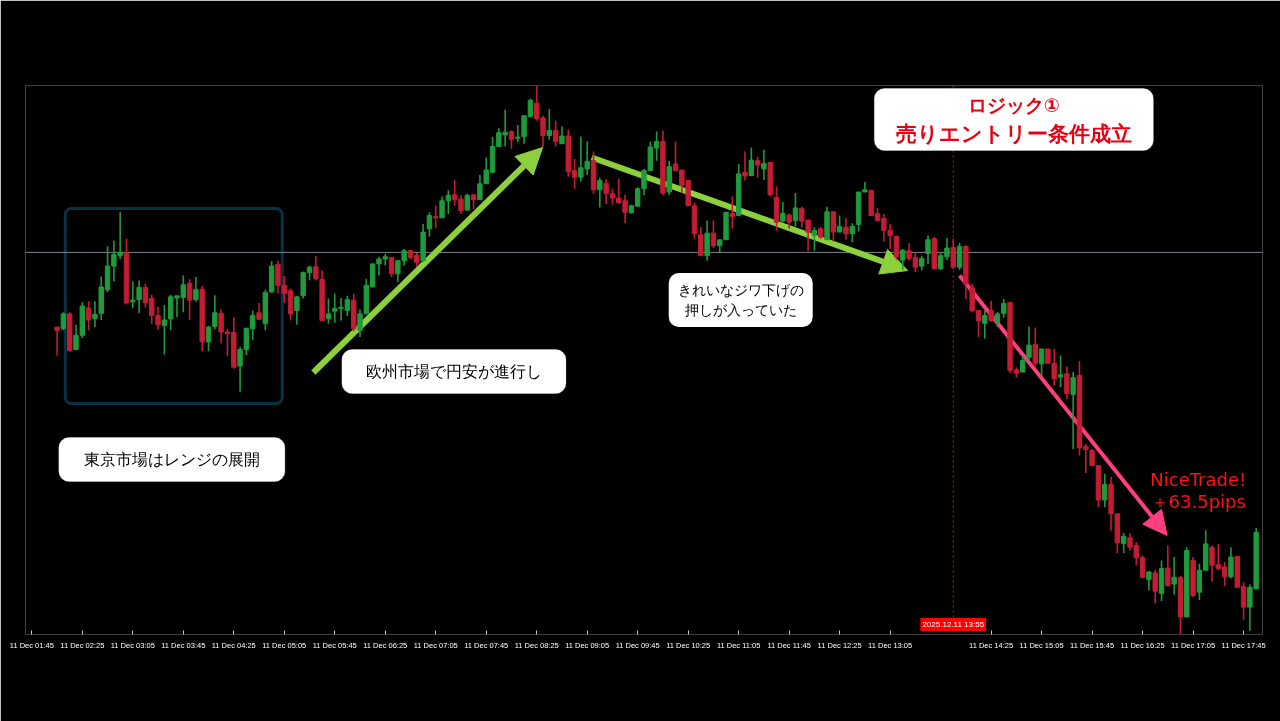  I want to click on ref-line-label: 2025.12.11 13:55, so click(953, 624).